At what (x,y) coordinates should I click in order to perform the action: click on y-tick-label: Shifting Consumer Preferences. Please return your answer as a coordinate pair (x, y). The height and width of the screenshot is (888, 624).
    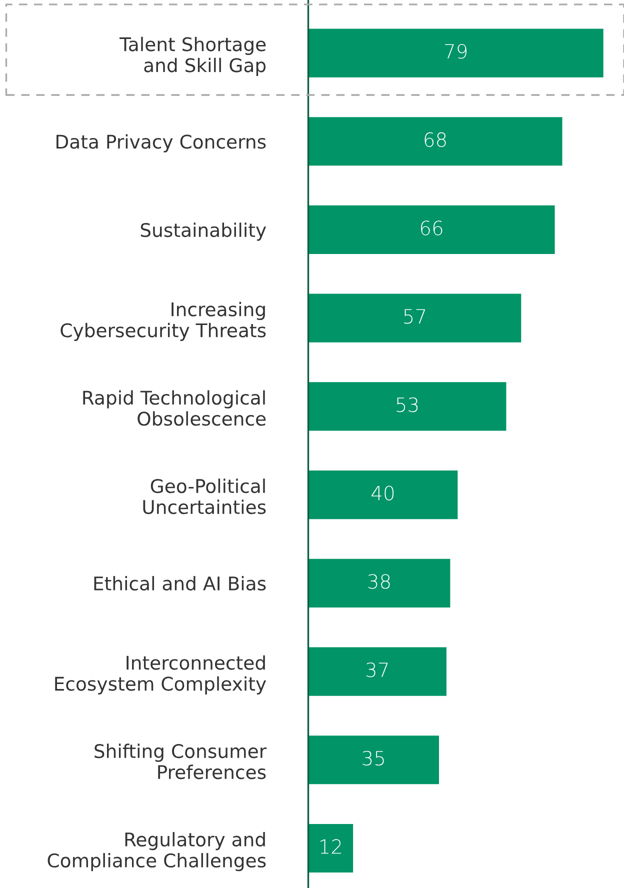
    Looking at the image, I should click on (180, 762).